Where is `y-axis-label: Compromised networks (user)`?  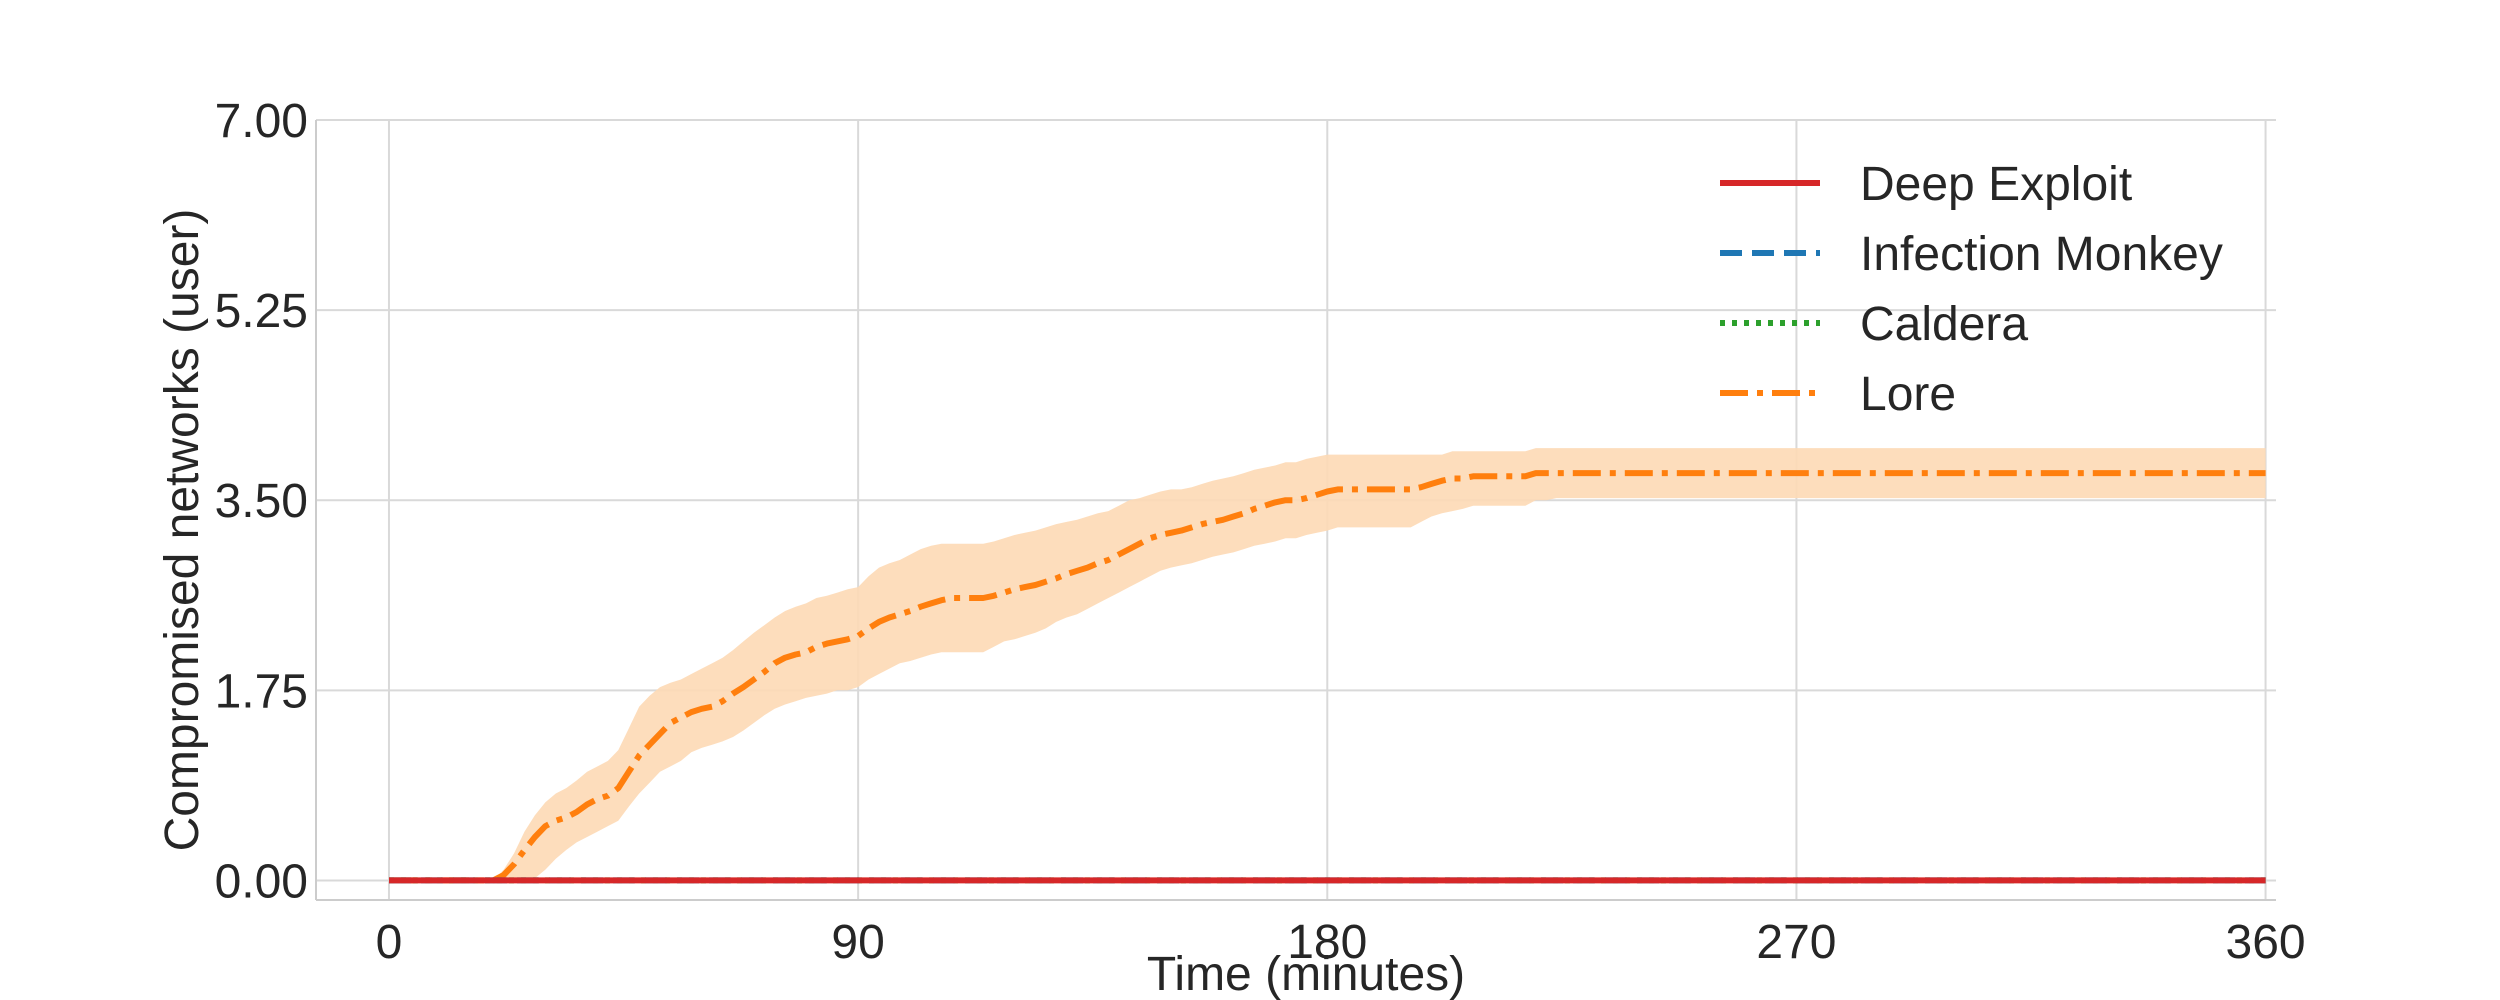 y-axis-label: Compromised networks (user) is located at coordinates (182, 530).